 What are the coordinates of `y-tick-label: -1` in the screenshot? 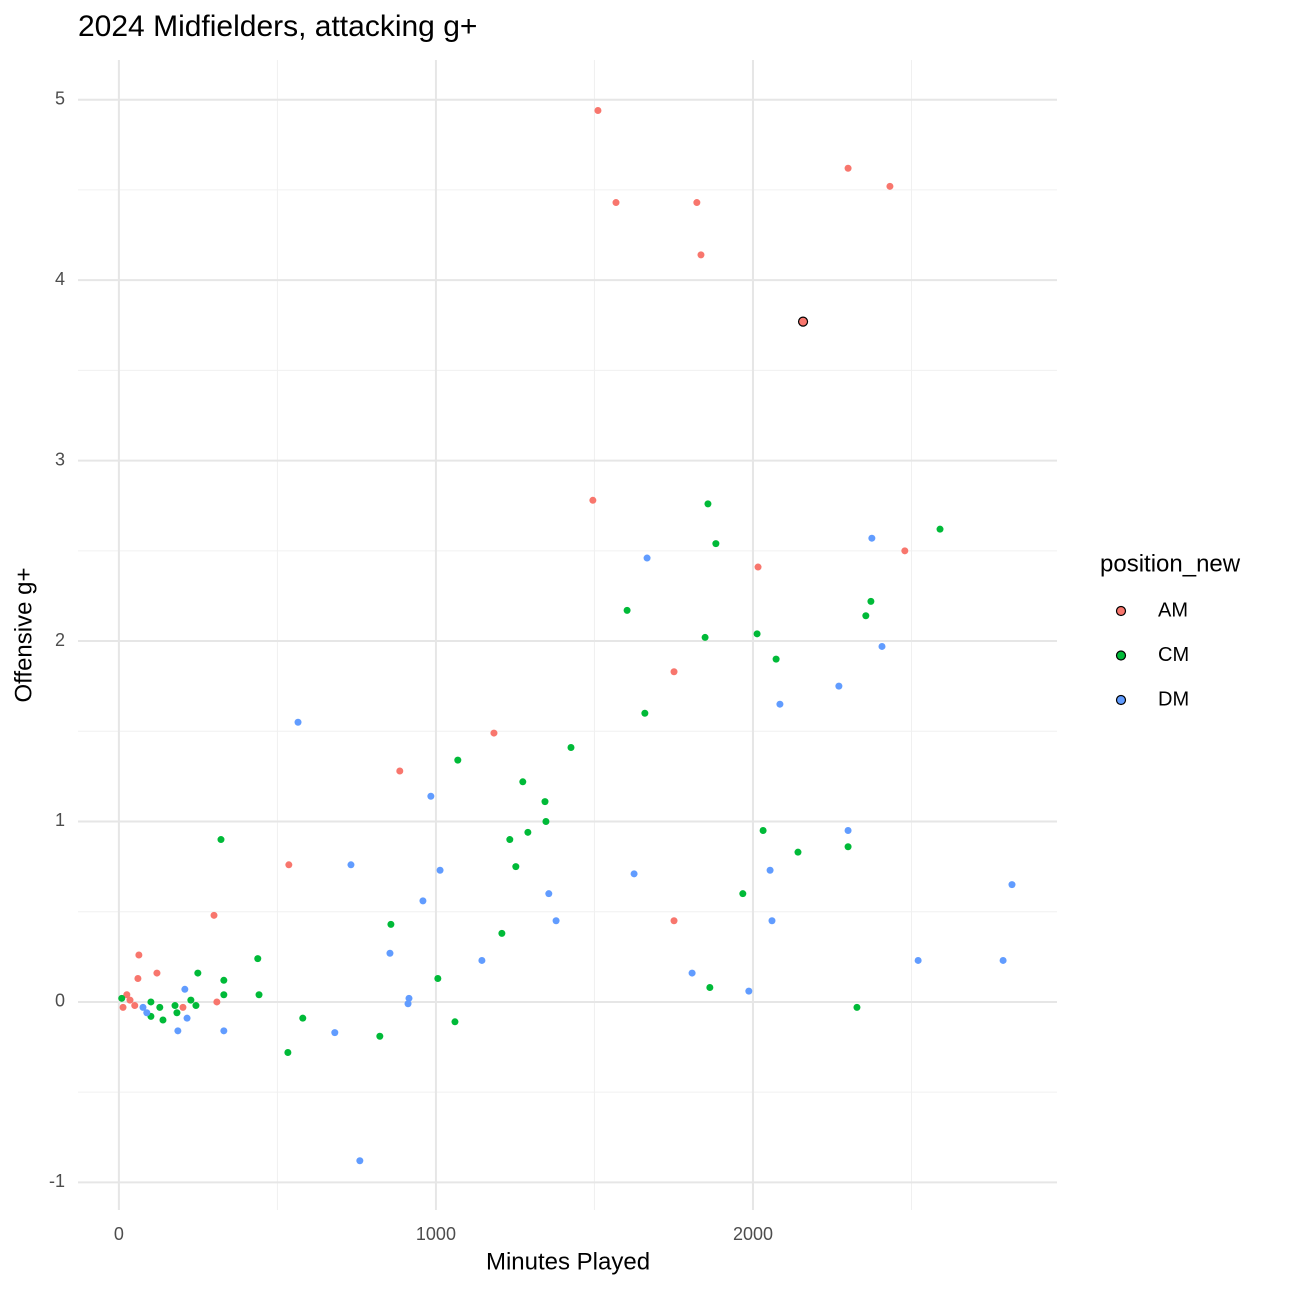 It's located at (57, 1181).